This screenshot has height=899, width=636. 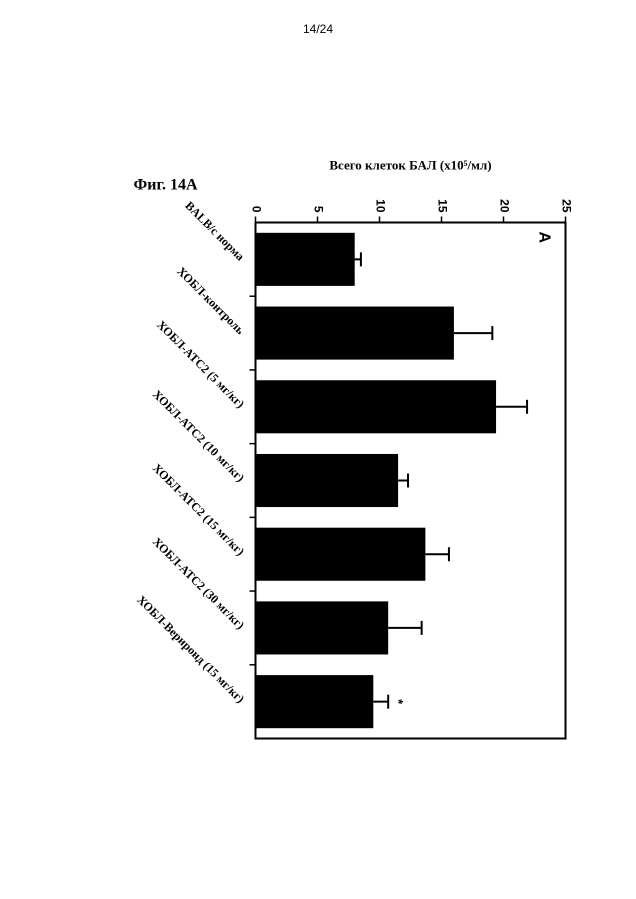 What do you see at coordinates (256, 209) in the screenshot?
I see `y-tick-label: 0` at bounding box center [256, 209].